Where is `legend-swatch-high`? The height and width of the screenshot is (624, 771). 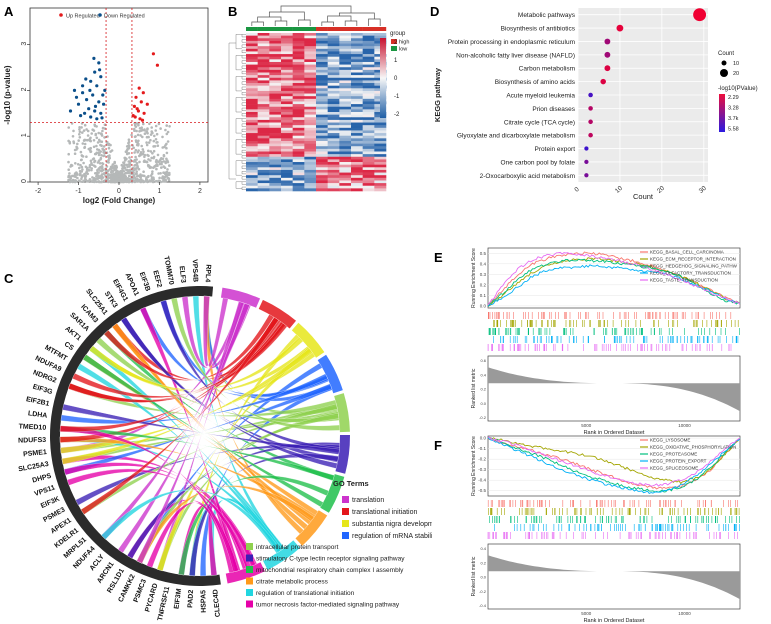
legend-swatch-high is located at coordinates (394, 41).